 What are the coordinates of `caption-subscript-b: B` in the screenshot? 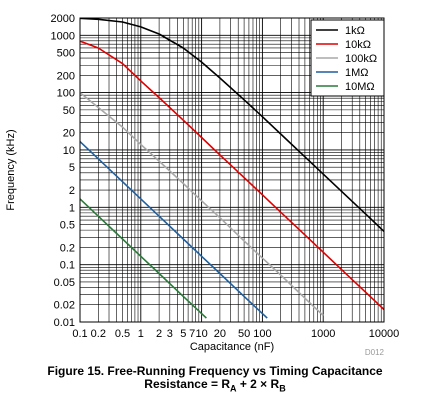 It's located at (282, 388).